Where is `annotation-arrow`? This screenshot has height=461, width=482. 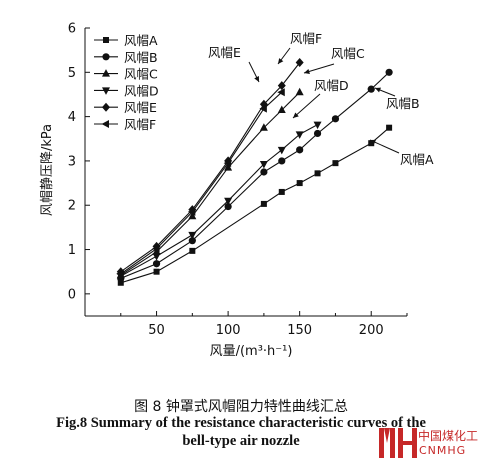
annotation-arrow is located at coordinates (306, 106).